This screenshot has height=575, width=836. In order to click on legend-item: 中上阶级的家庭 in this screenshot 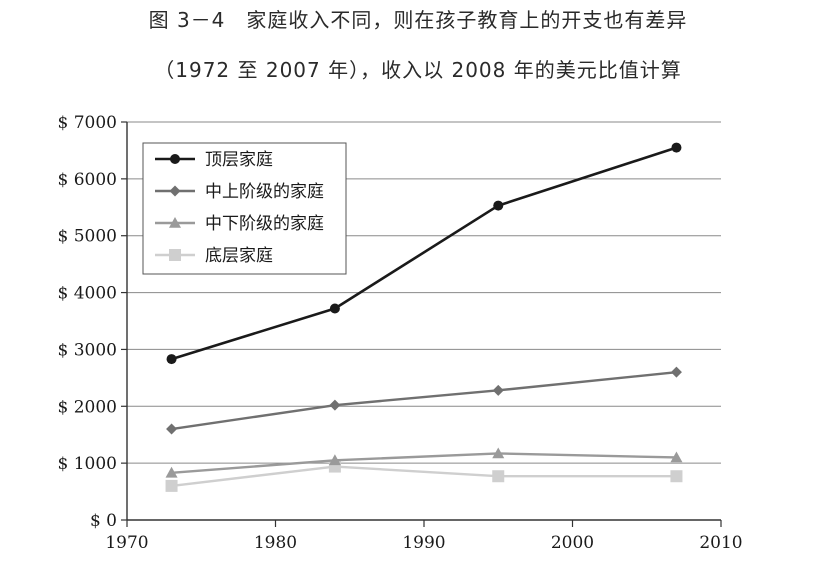, I will do `click(239, 192)`.